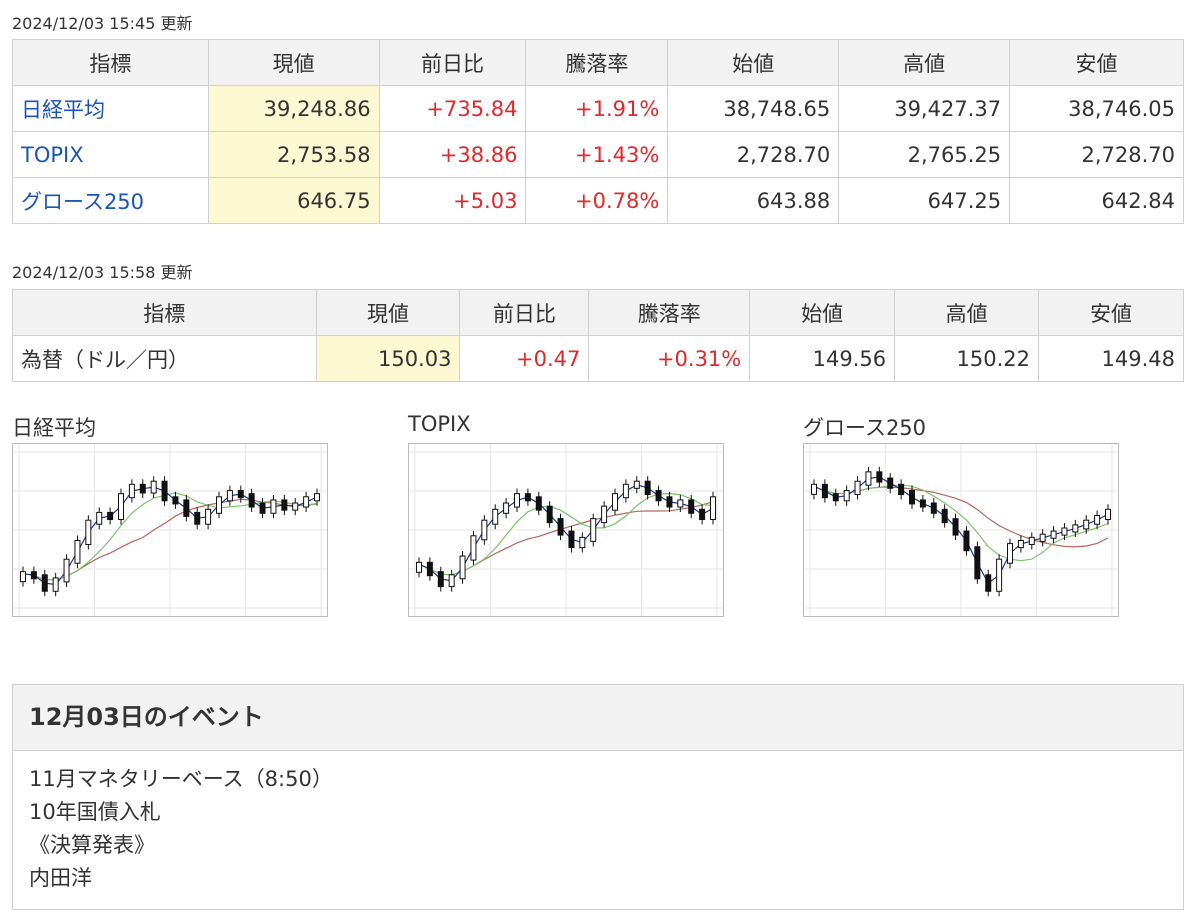 The height and width of the screenshot is (919, 1200). What do you see at coordinates (598, 718) in the screenshot?
I see `events-title: 12月03日のイベント` at bounding box center [598, 718].